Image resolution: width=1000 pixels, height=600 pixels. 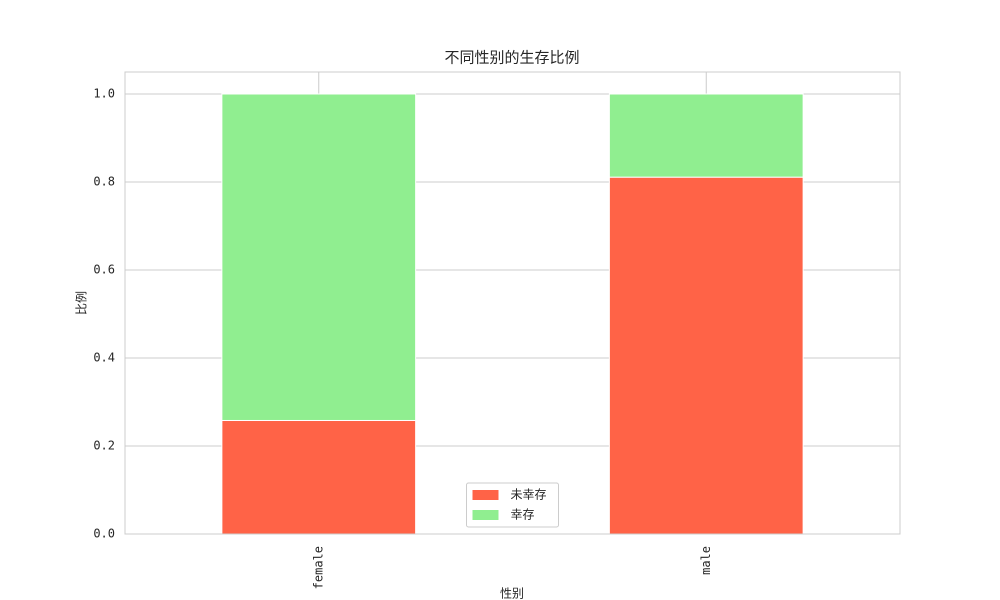 What do you see at coordinates (523, 515) in the screenshot?
I see `legend-label: 幸存` at bounding box center [523, 515].